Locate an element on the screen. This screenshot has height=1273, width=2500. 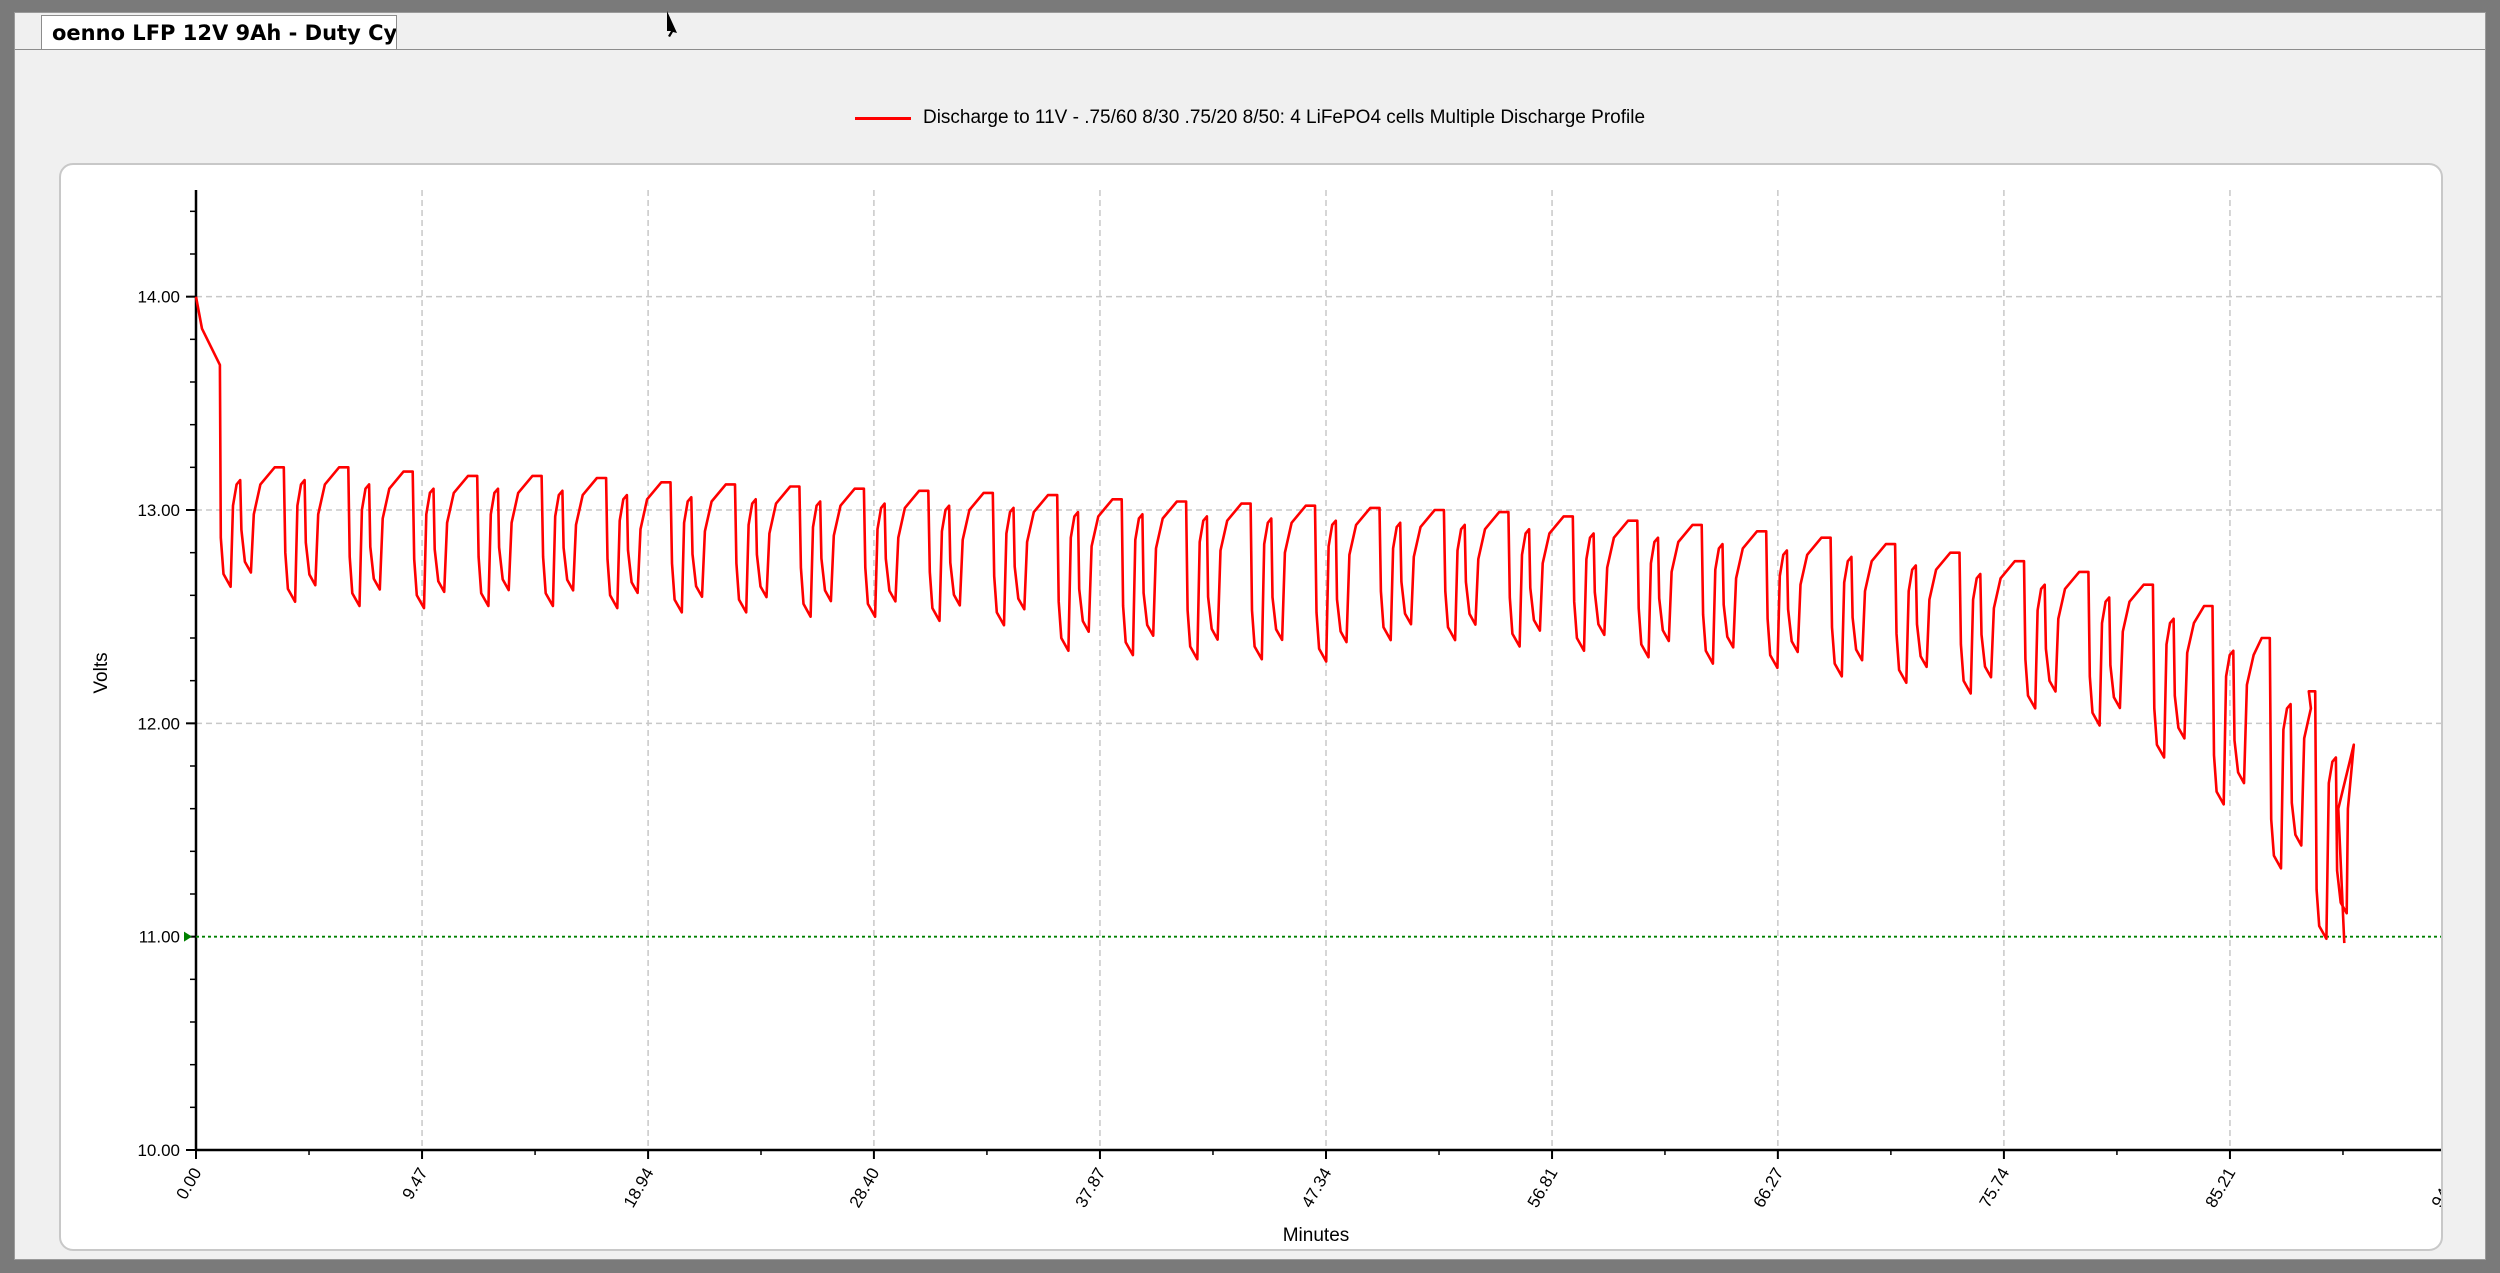
x-axis-title: Minutes is located at coordinates (1316, 1235).